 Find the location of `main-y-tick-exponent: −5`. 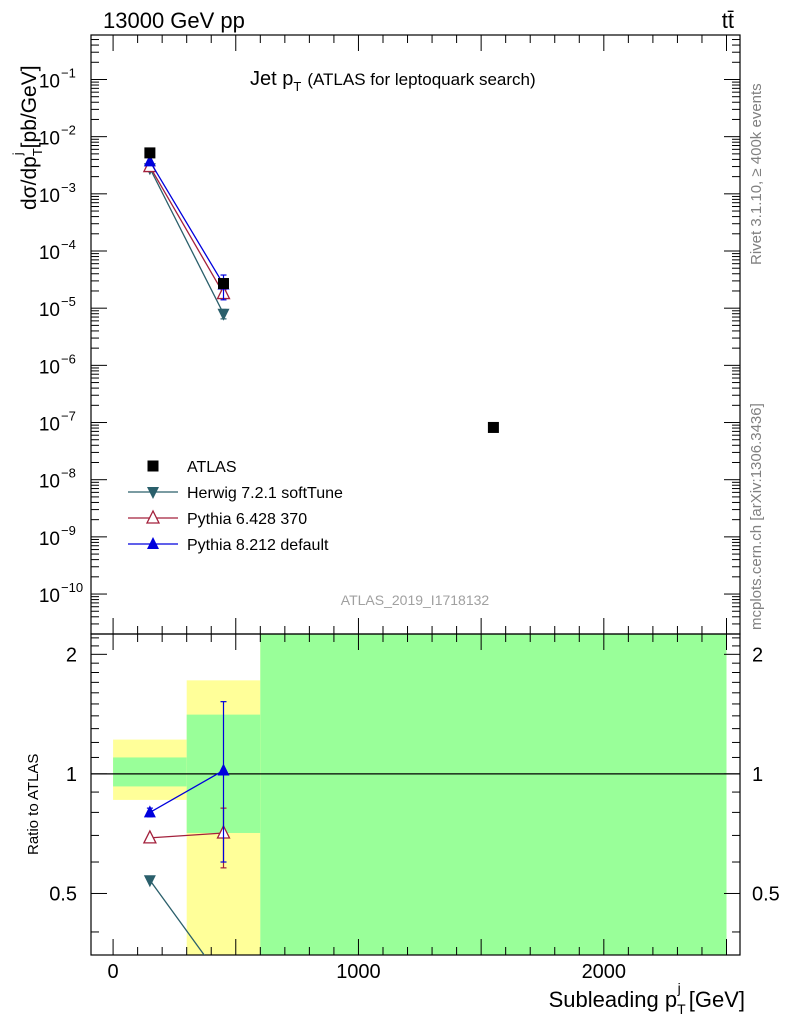

main-y-tick-exponent: −5 is located at coordinates (68, 301).